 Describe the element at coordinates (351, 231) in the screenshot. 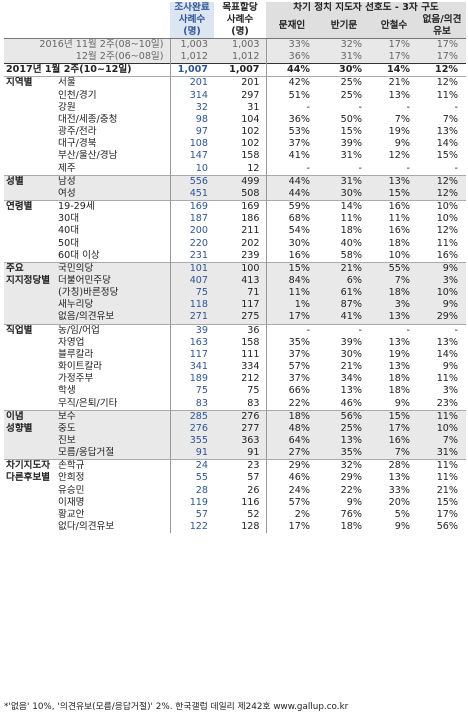

I see `pct-cell-2: 18%` at that location.